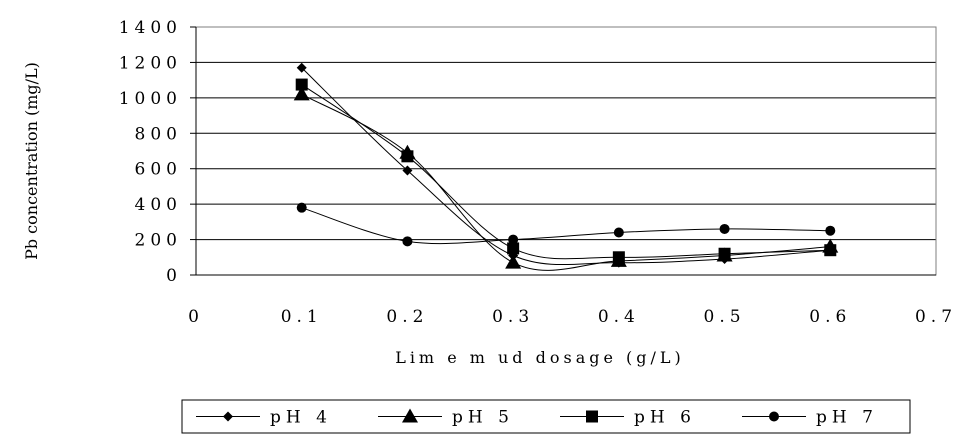  Describe the element at coordinates (150, 28) in the screenshot. I see `y-tick-label: 1400` at that location.